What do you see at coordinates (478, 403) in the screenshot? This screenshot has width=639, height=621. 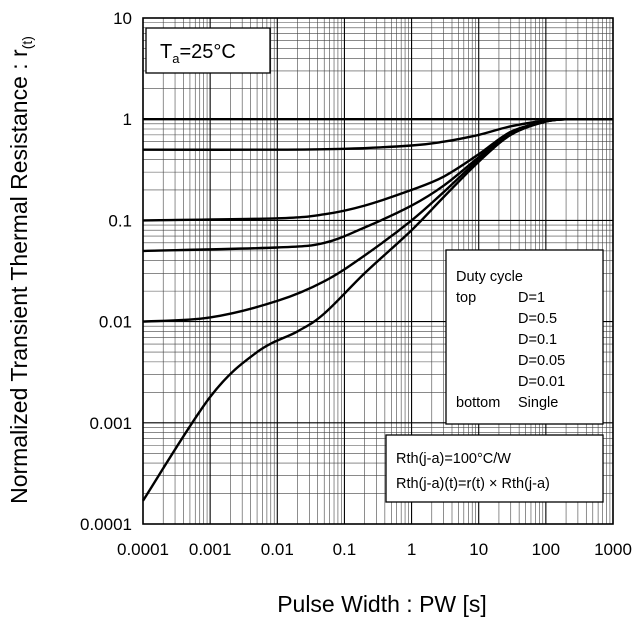 I see `legend-bottom-label: bottom` at bounding box center [478, 403].